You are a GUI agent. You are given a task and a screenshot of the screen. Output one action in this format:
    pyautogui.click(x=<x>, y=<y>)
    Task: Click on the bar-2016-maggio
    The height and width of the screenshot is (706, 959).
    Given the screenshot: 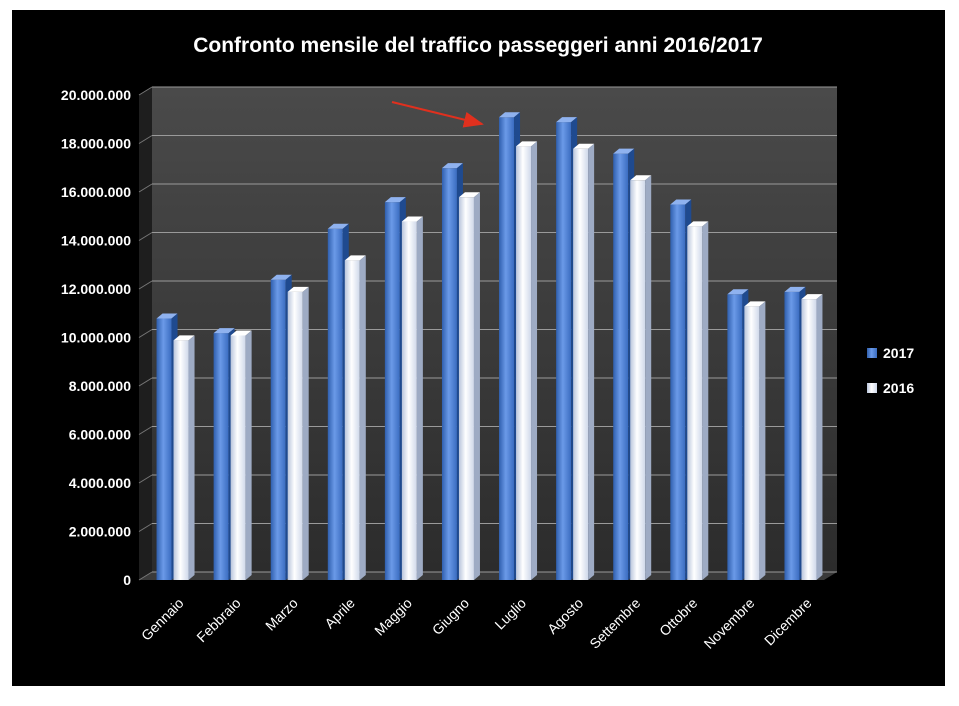 What is the action you would take?
    pyautogui.click(x=412, y=398)
    